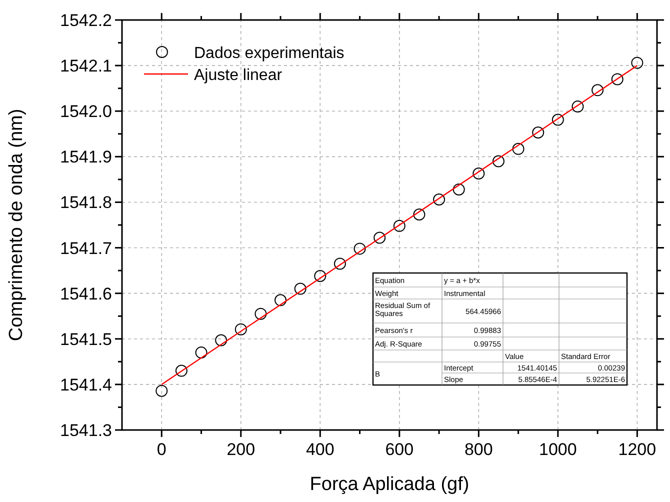 This screenshot has width=670, height=502. Describe the element at coordinates (269, 53) in the screenshot. I see `legend-label: Dados experimentais` at that location.